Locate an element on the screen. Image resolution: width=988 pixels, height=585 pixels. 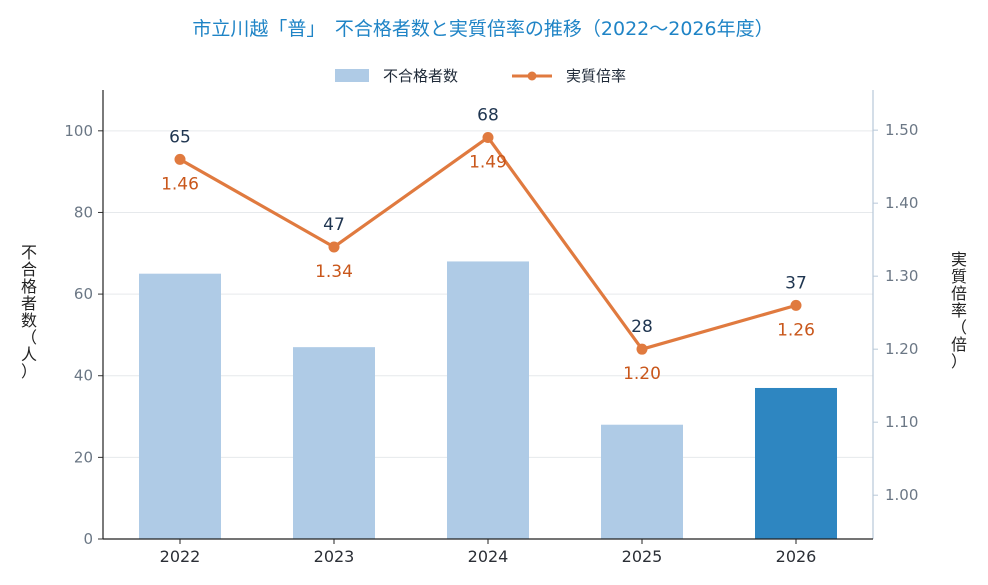
ratio-value-label: 1.26 is located at coordinates (796, 330).